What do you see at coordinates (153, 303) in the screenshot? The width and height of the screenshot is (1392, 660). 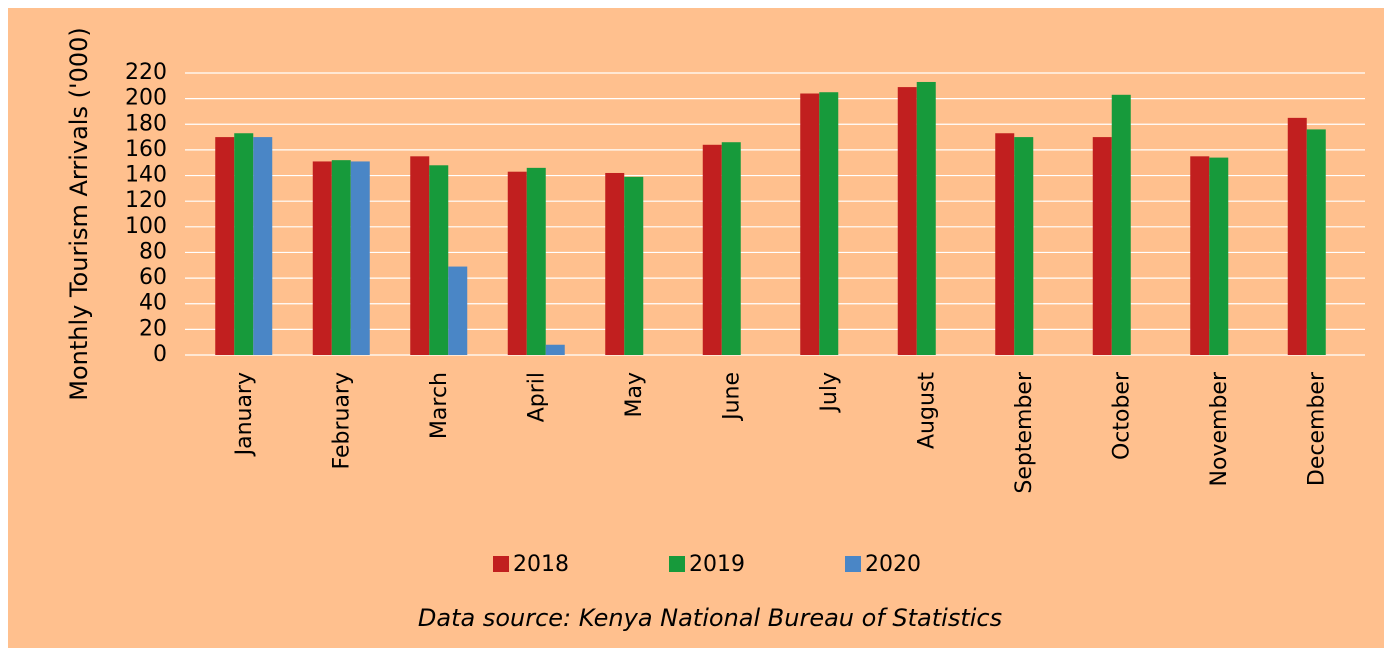 I see `y-tick-label: 40` at bounding box center [153, 303].